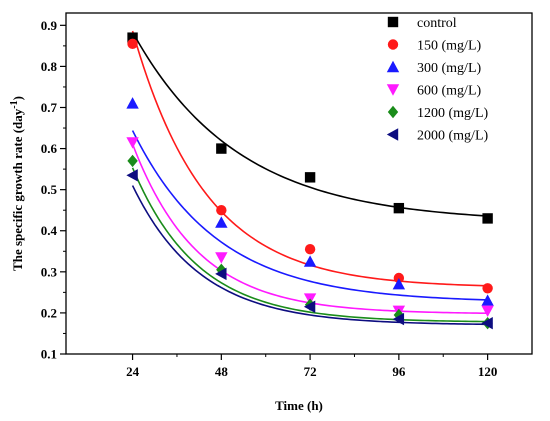 The height and width of the screenshot is (421, 550). I want to click on x-tick-label-72: 72, so click(310, 371).